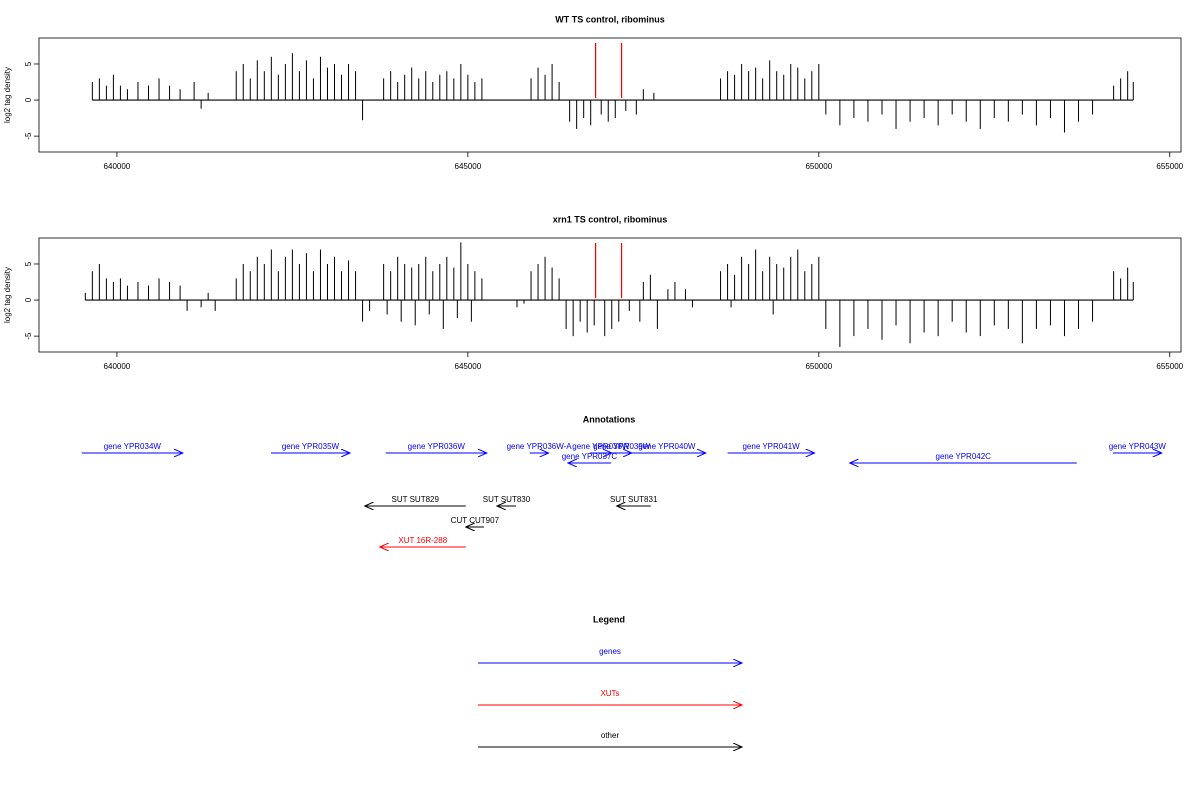 The height and width of the screenshot is (800, 1200). I want to click on feature-label: gene YPR036W, so click(437, 446).